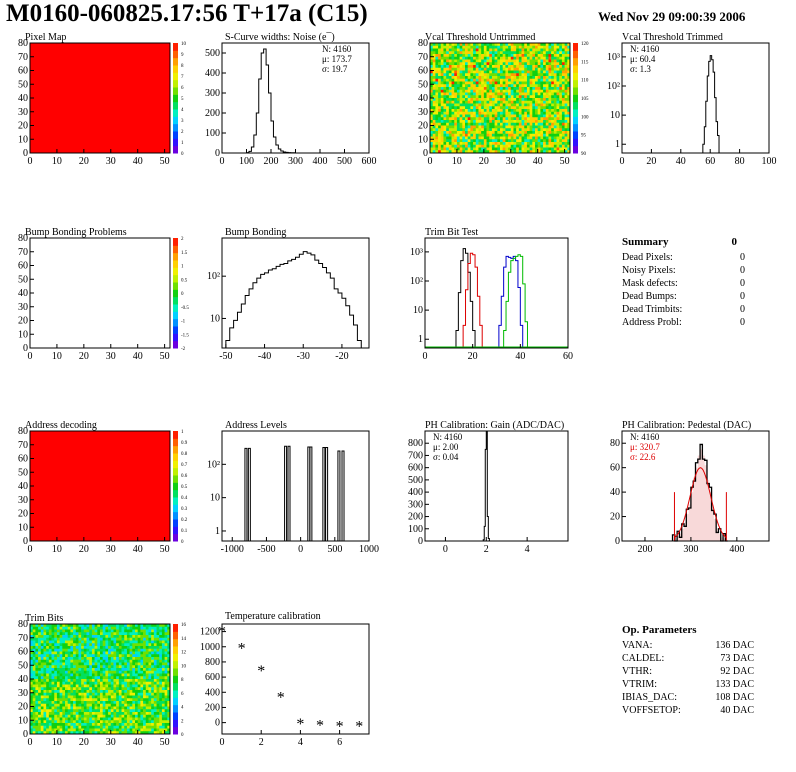 Image resolution: width=796 pixels, height=772 pixels. I want to click on op-params-row-value: 108 DAC, so click(734, 697).